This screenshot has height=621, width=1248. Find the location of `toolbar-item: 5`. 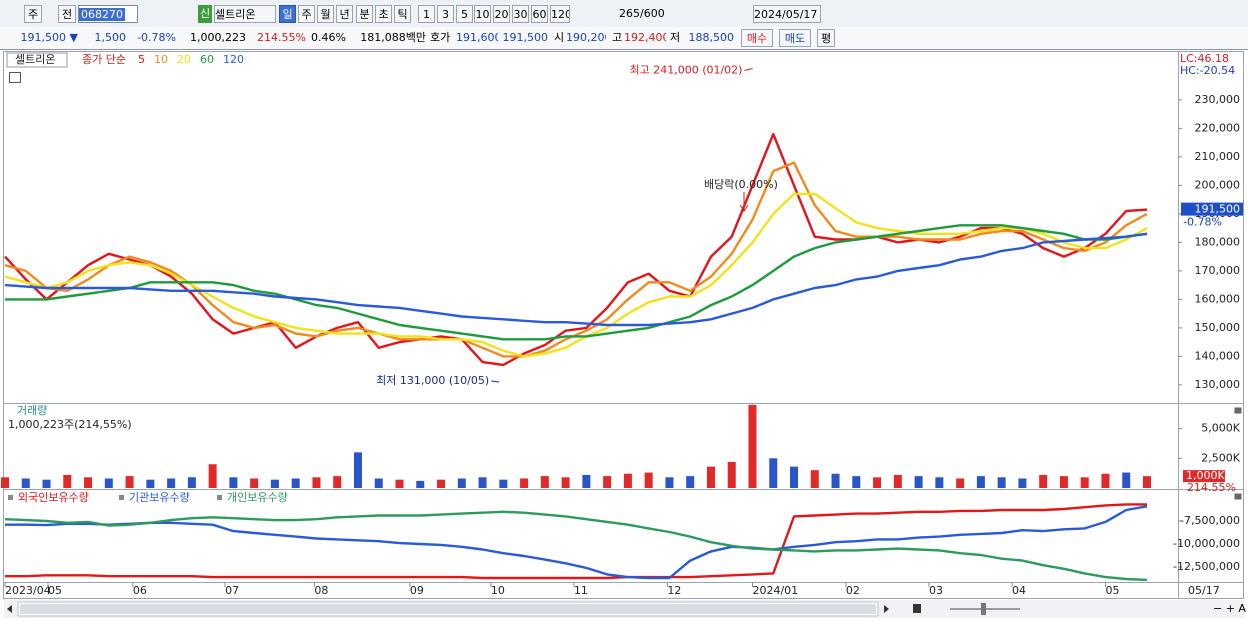

toolbar-item: 5 is located at coordinates (464, 14).